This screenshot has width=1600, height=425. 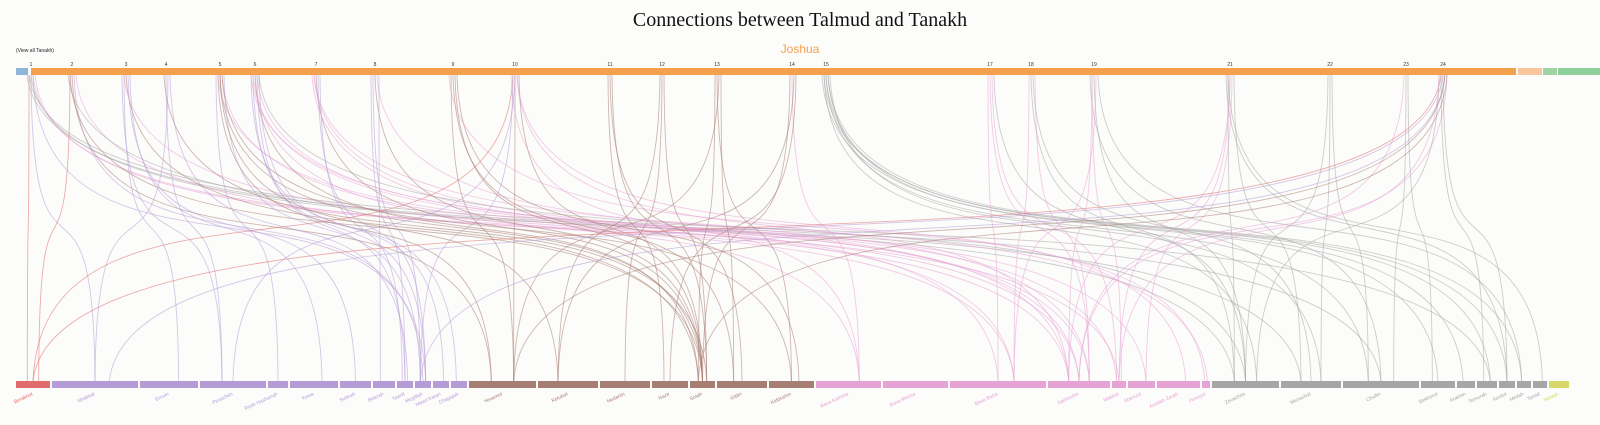 What do you see at coordinates (166, 65) in the screenshot?
I see `chapter-tick-label: 4` at bounding box center [166, 65].